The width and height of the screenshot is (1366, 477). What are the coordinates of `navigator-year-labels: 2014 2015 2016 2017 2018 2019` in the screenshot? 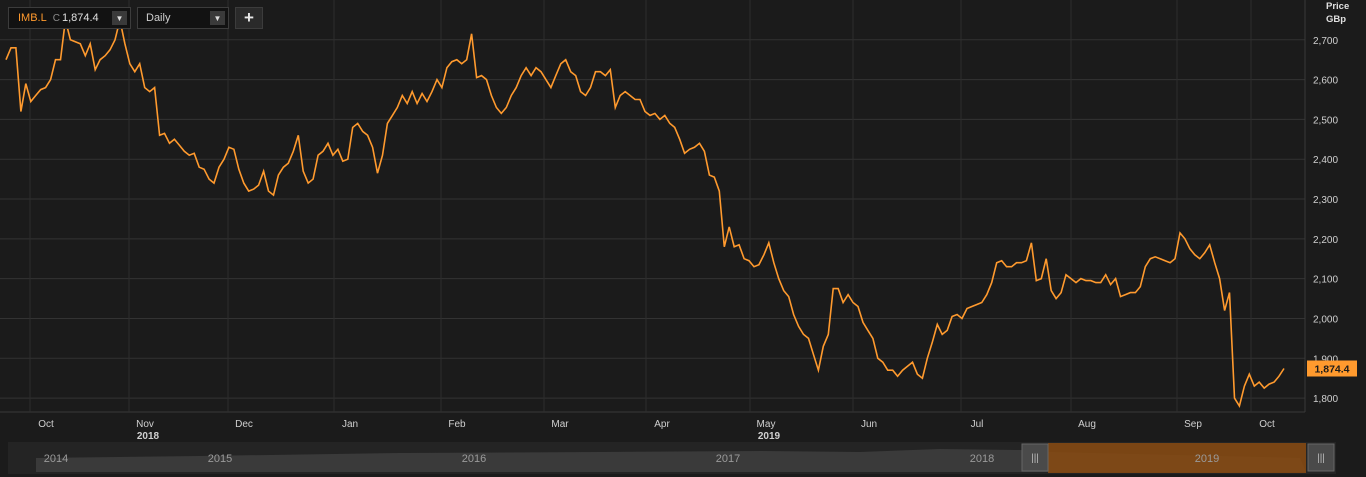 It's located at (631, 459).